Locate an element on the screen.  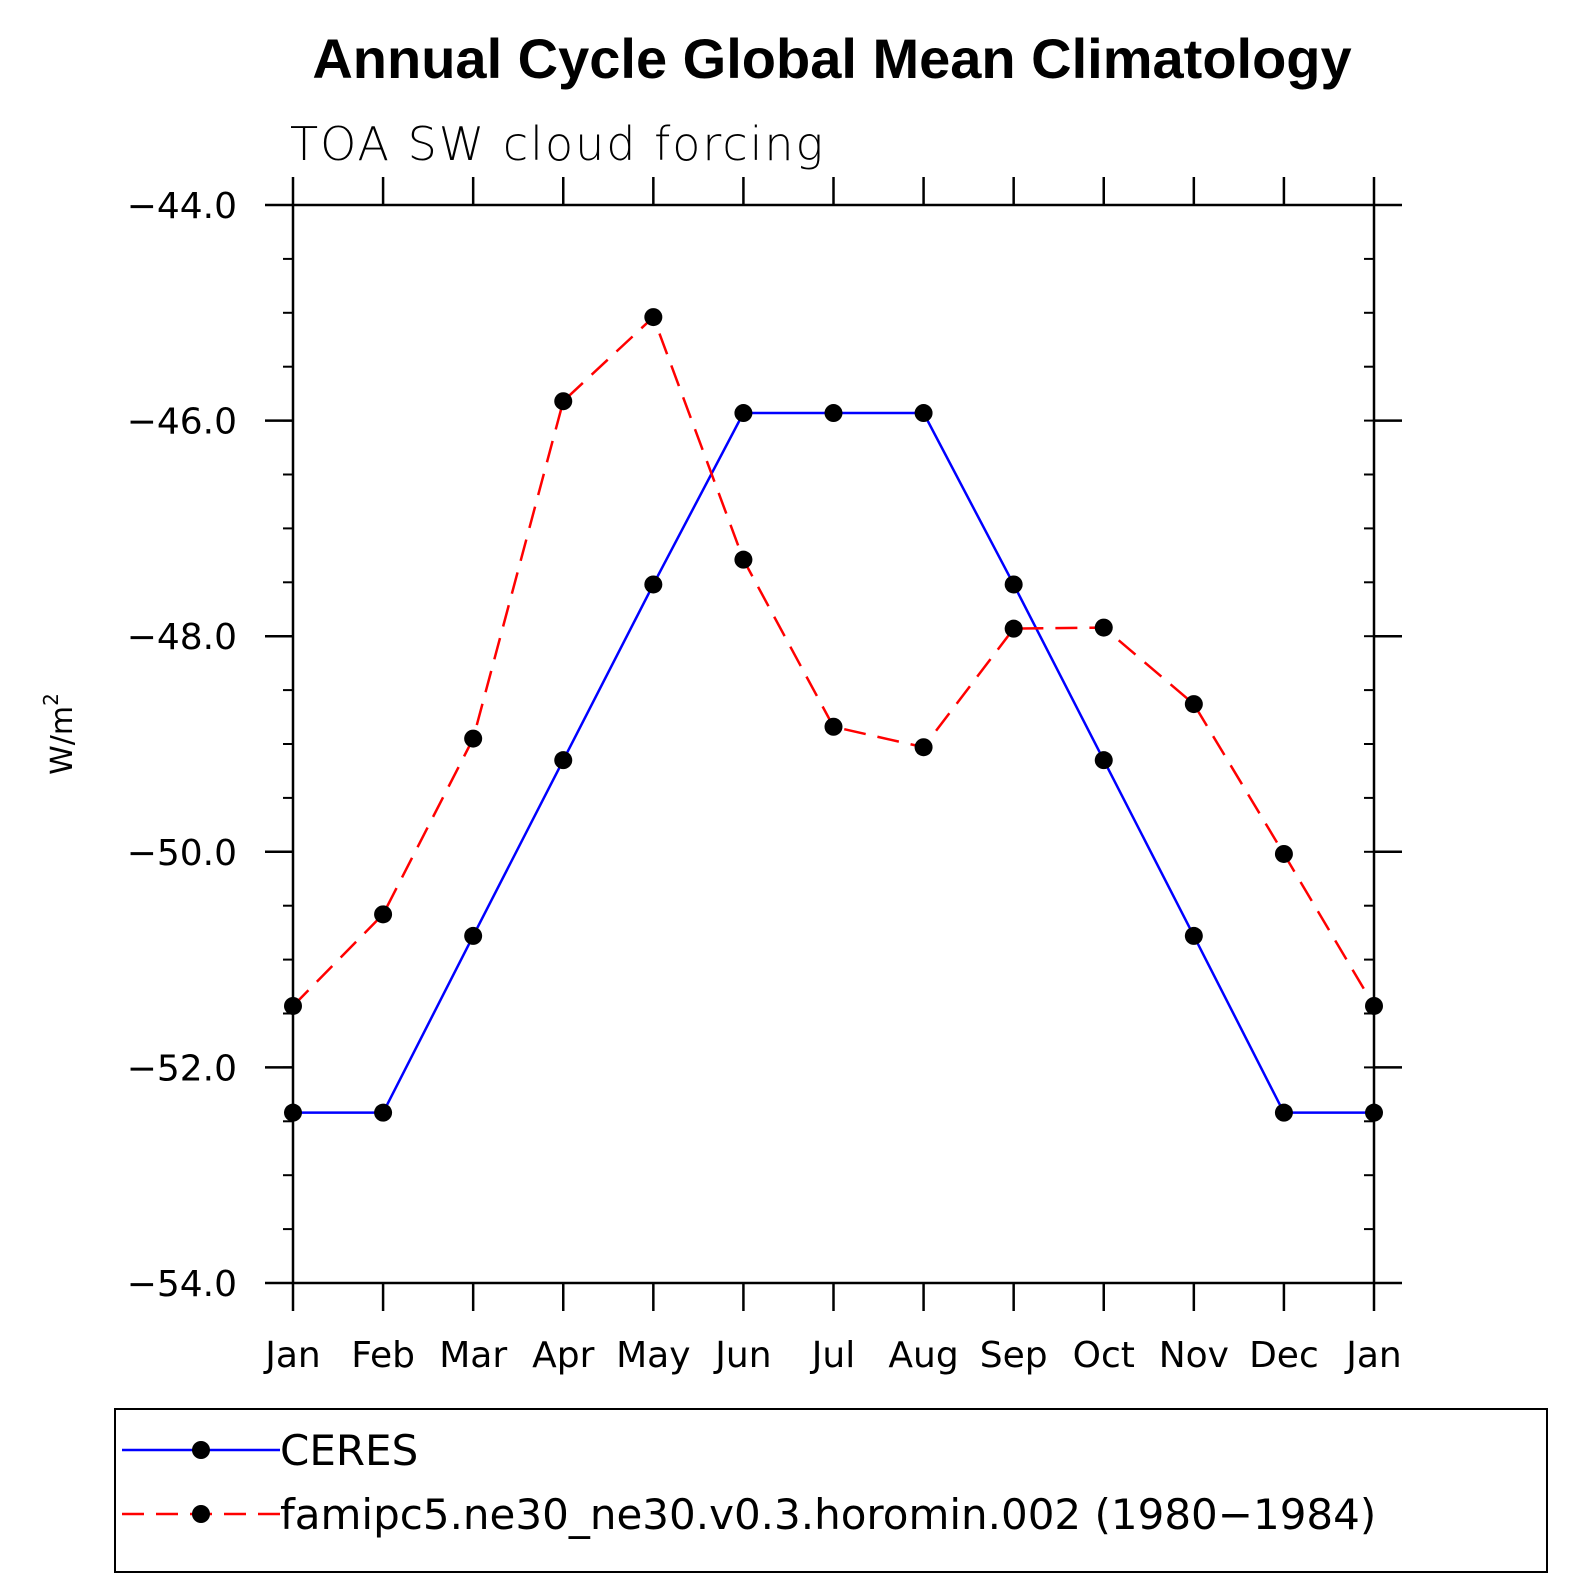
x-tick-label: Oct is located at coordinates (1104, 1355).